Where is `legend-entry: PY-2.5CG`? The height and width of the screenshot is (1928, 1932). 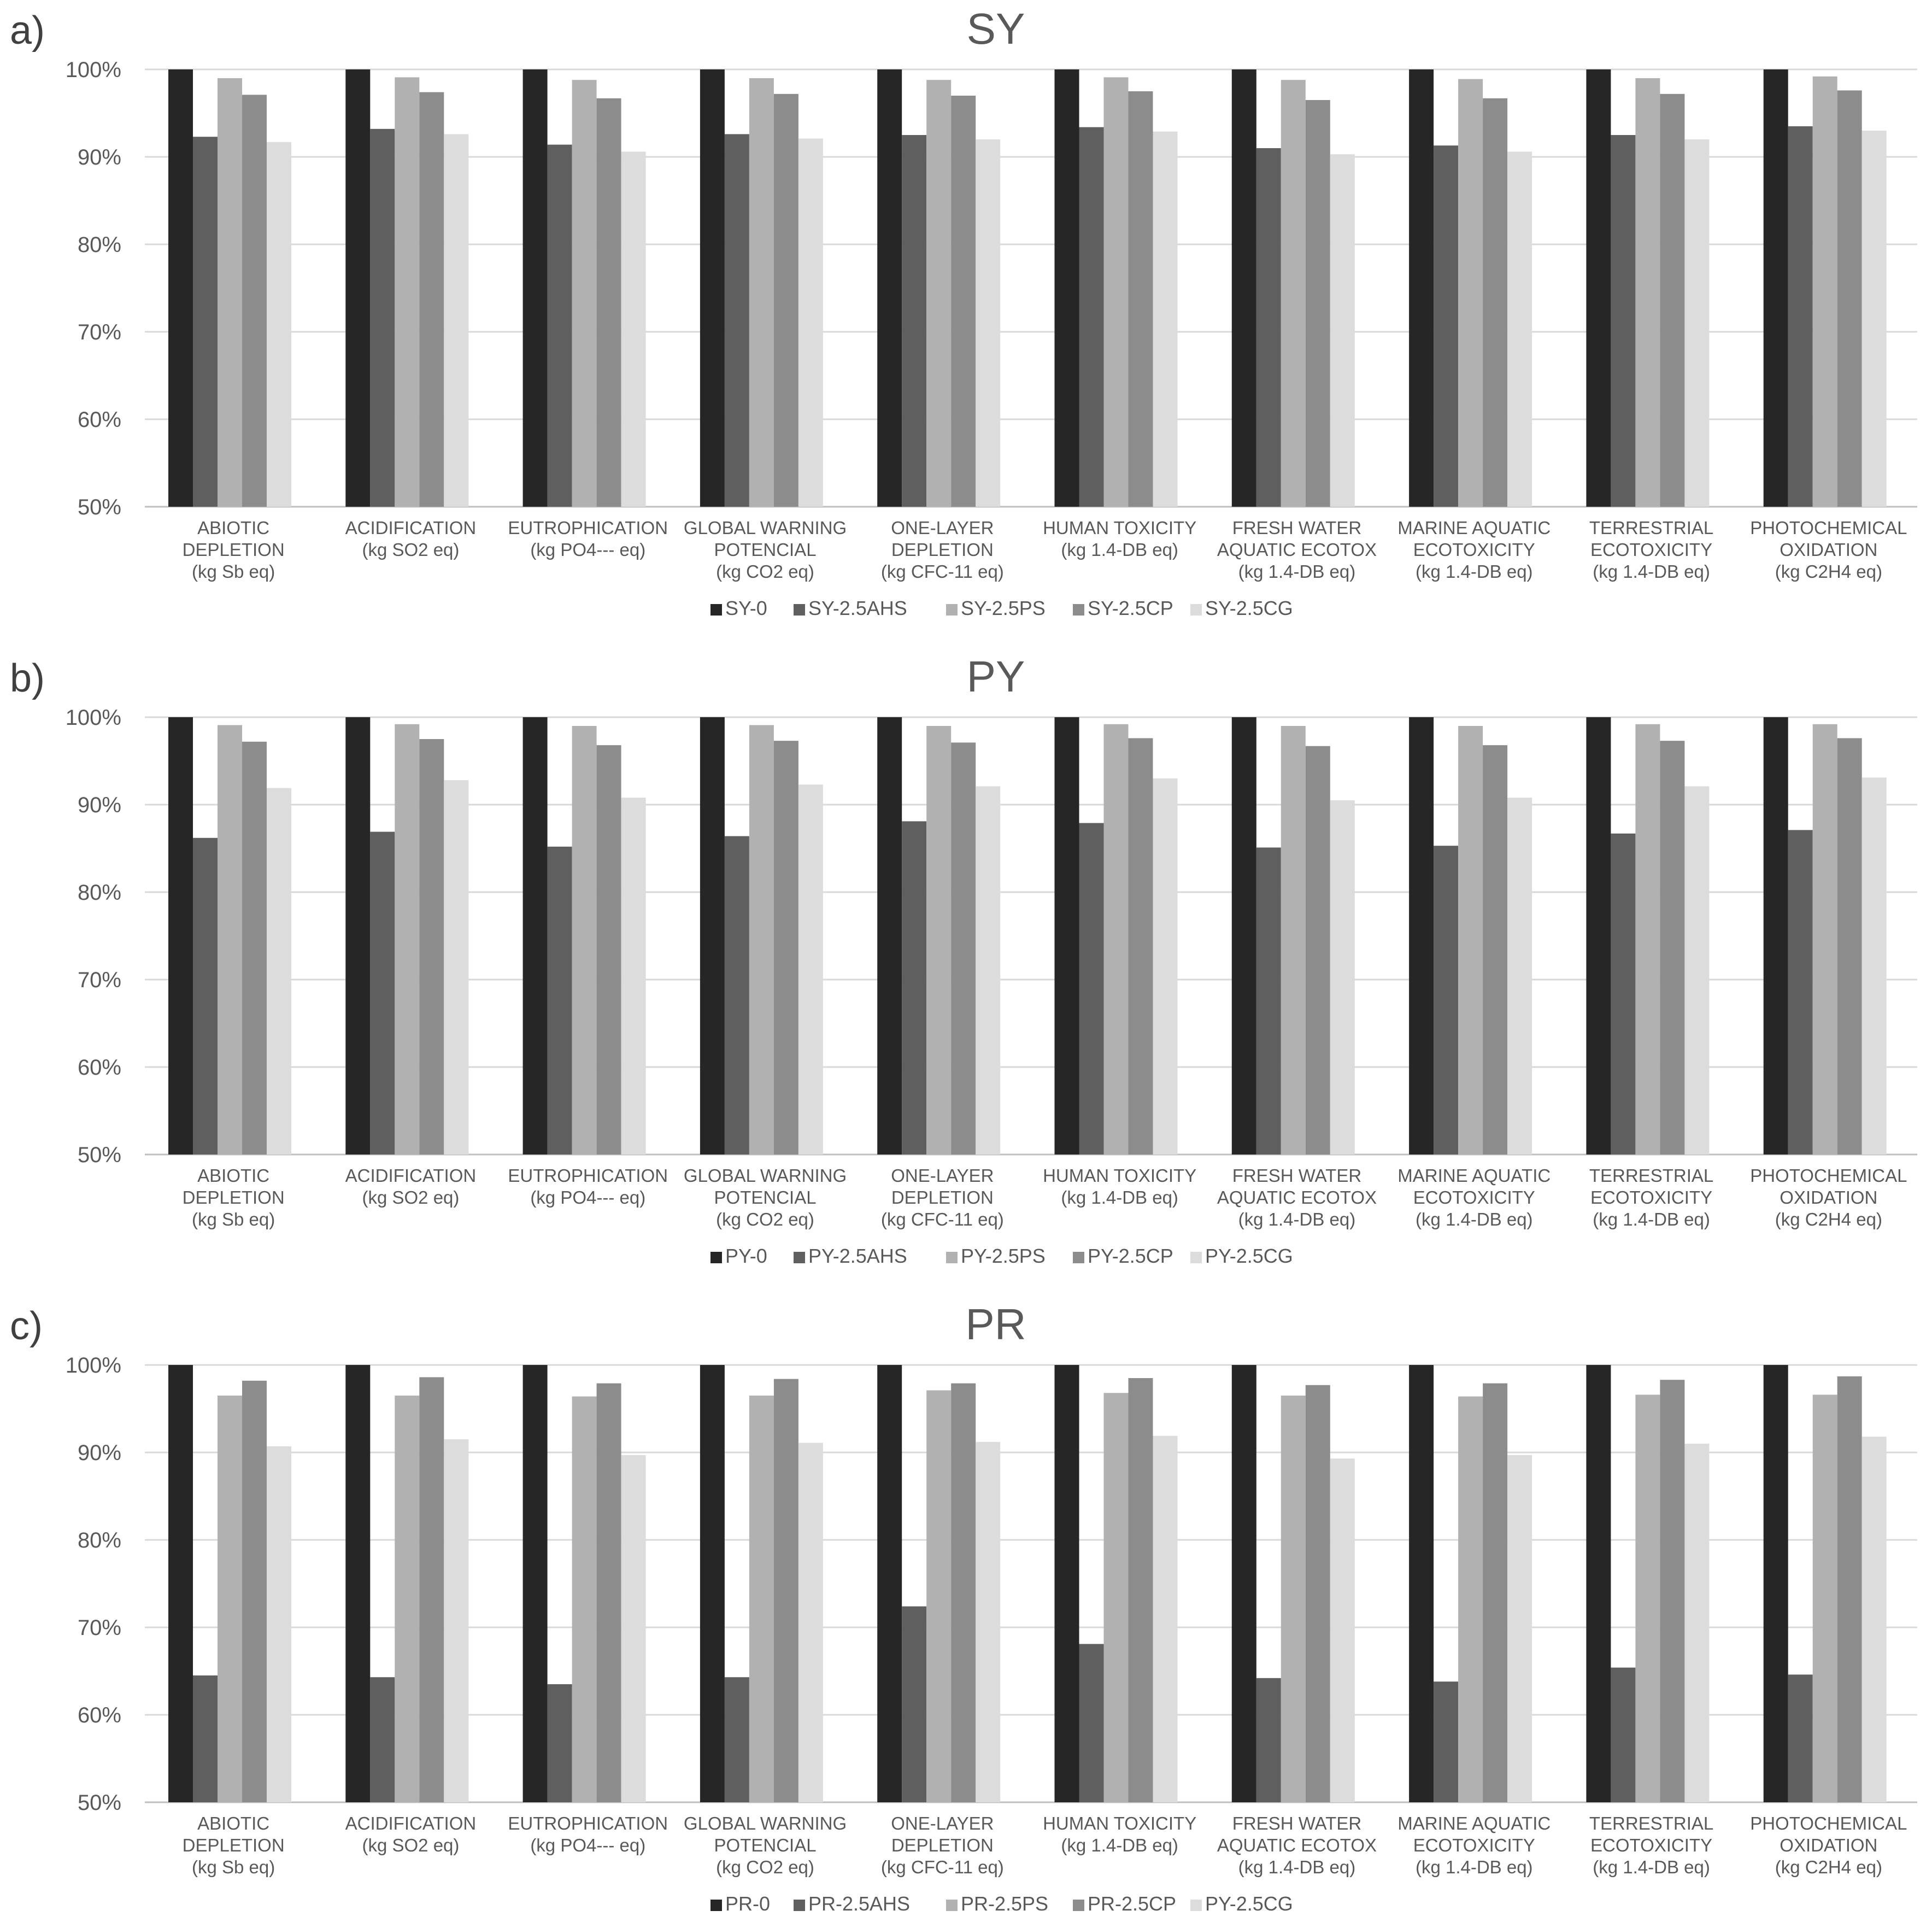 legend-entry: PY-2.5CG is located at coordinates (1249, 1256).